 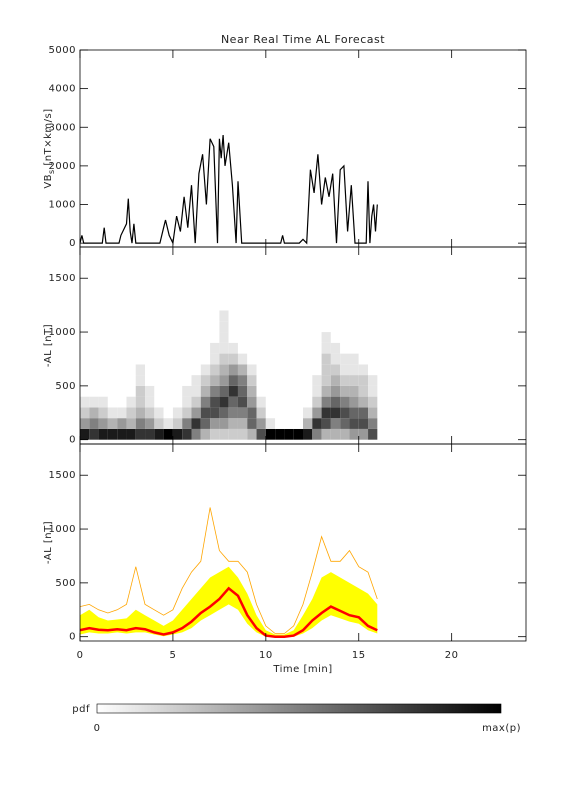 I want to click on colorbar-max: max(p), so click(x=501, y=728).